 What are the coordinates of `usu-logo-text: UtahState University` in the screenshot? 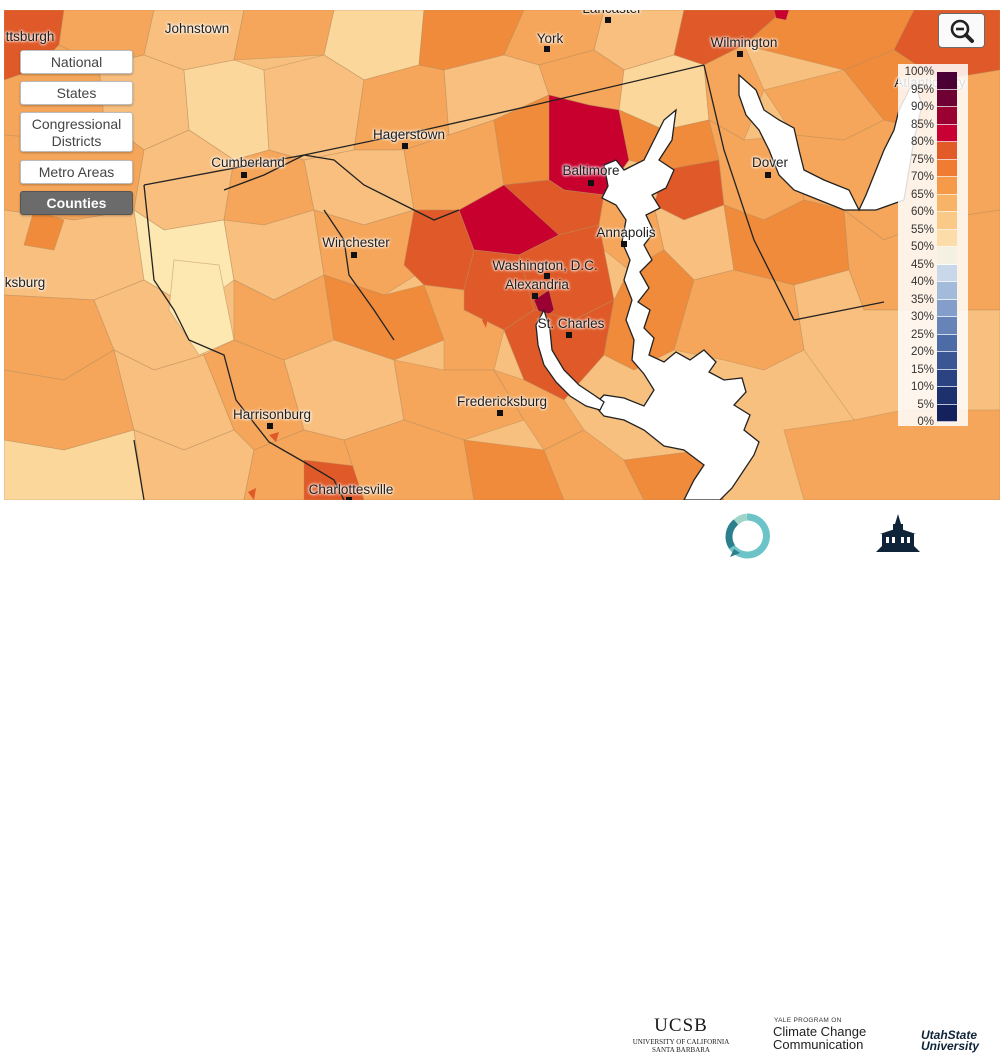 It's located at (950, 1040).